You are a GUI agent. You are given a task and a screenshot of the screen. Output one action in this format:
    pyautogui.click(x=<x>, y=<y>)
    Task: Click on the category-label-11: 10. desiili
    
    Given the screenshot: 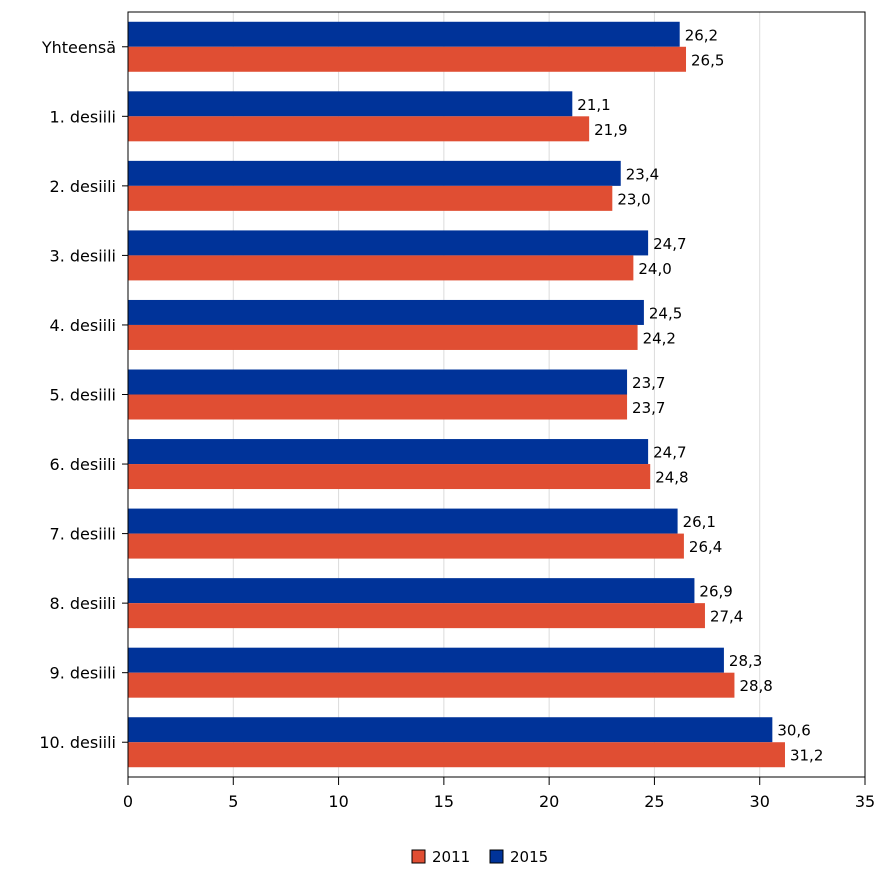 What is the action you would take?
    pyautogui.click(x=77, y=742)
    